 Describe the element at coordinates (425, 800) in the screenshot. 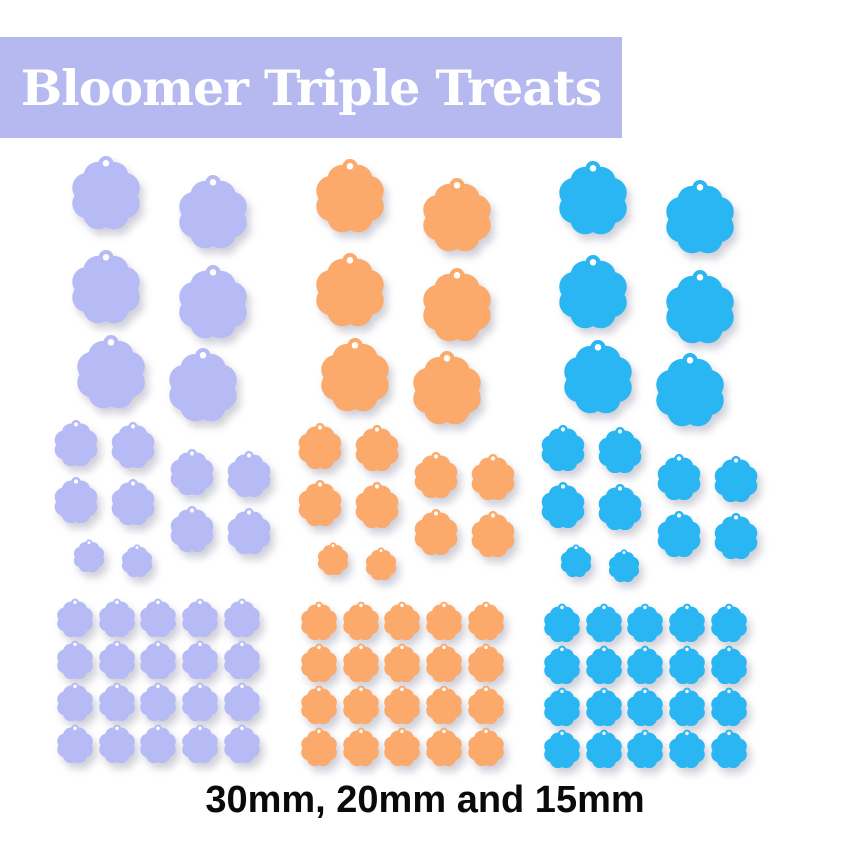

I see `sizes-caption: 30mm, 20mm and 15mm` at that location.